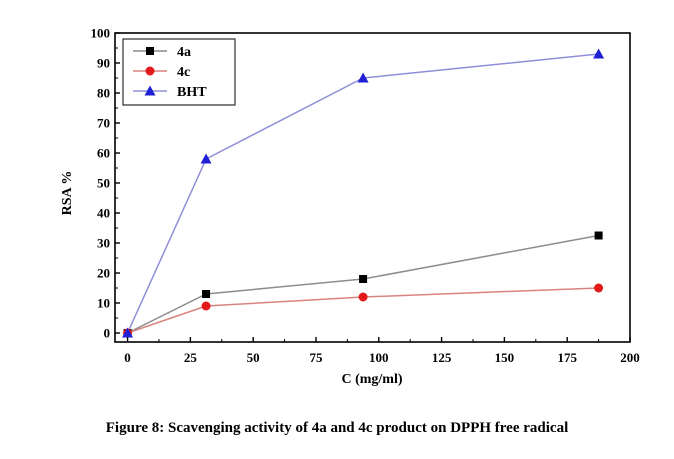 The width and height of the screenshot is (674, 459). I want to click on legend-label-bht: BHT, so click(192, 92).